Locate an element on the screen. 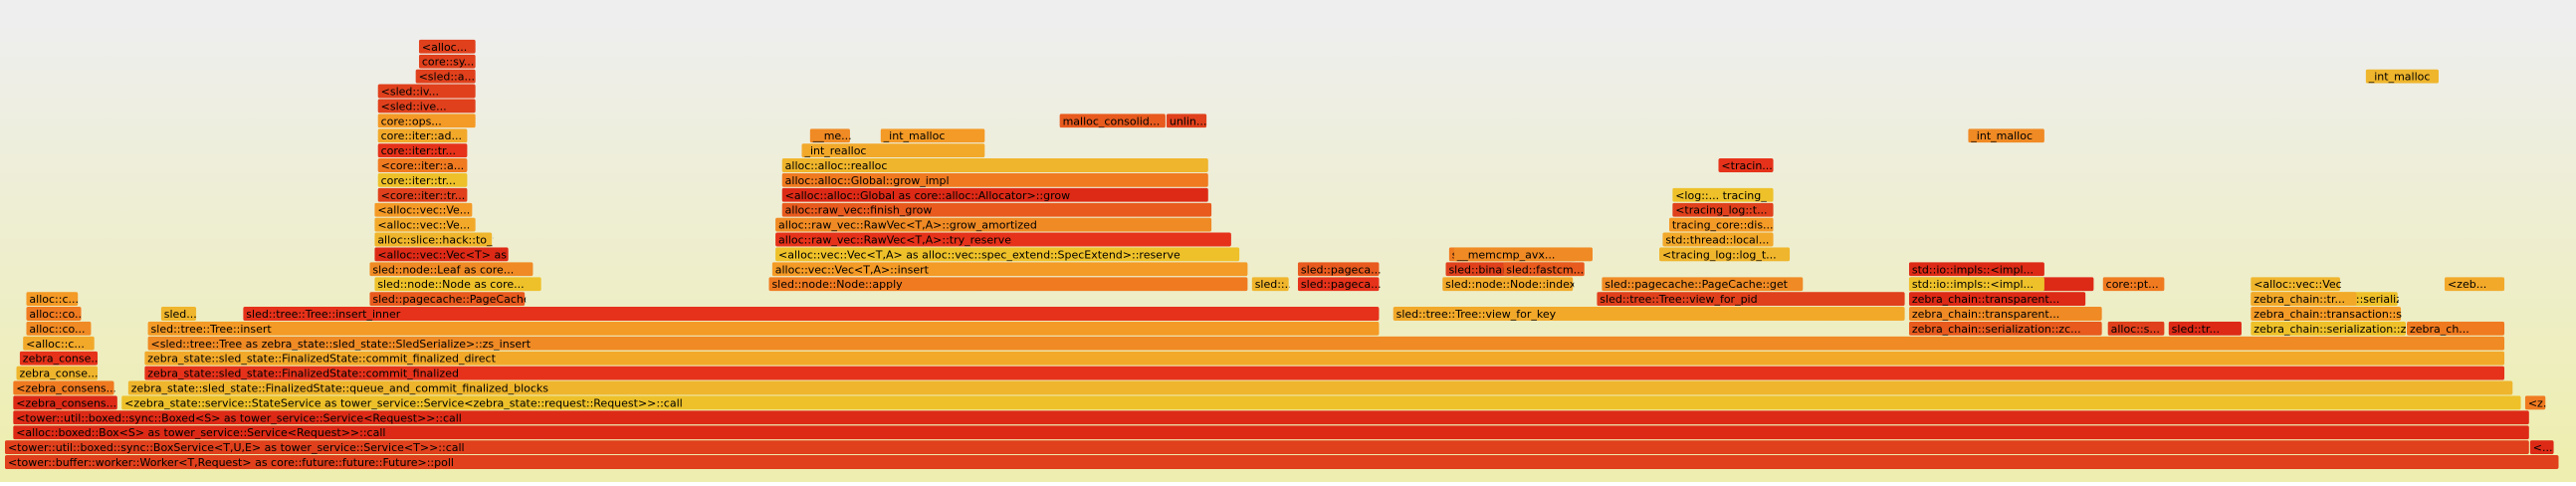  frame: alloc::vec::Vec<T,A>::insert is located at coordinates (1009, 269).